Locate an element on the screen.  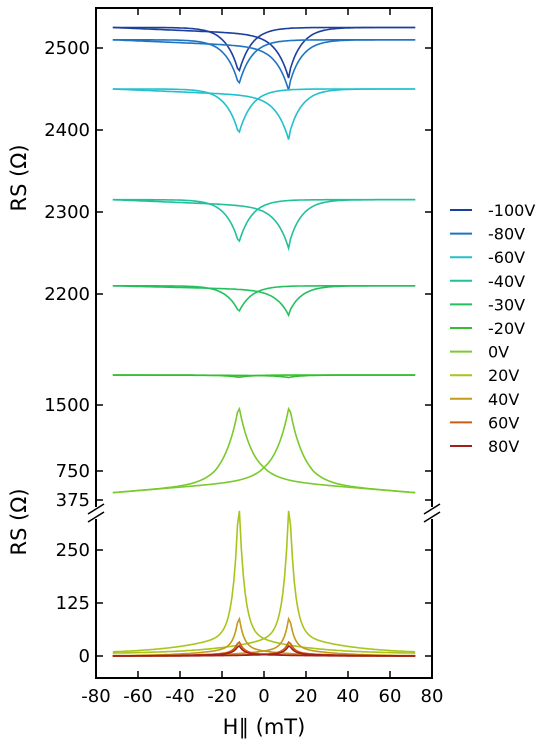
legend-label: -60V is located at coordinates (506, 257).